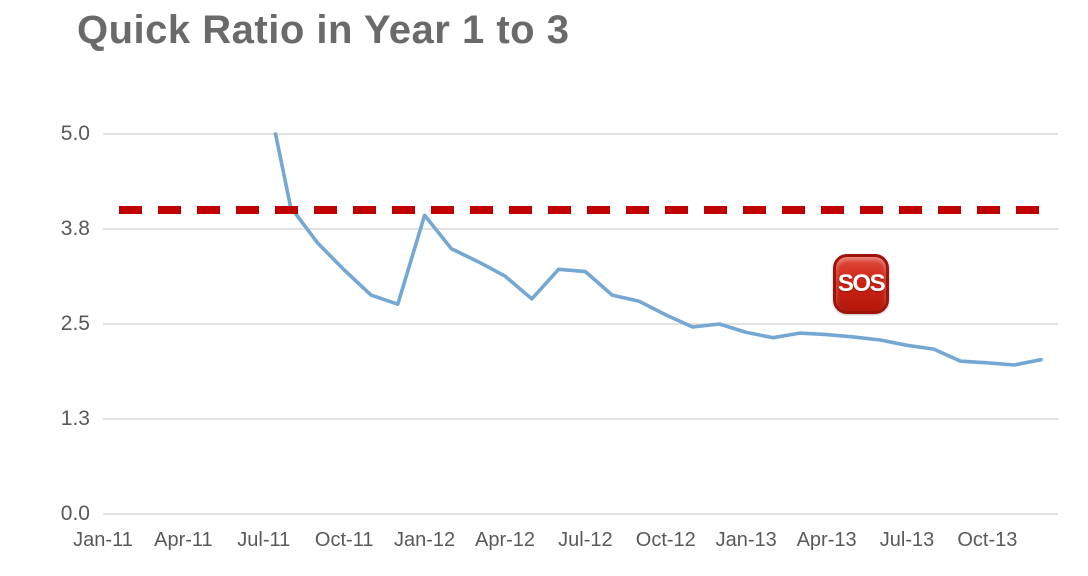  Describe the element at coordinates (103, 540) in the screenshot. I see `x-tick-label: Jan-11` at that location.